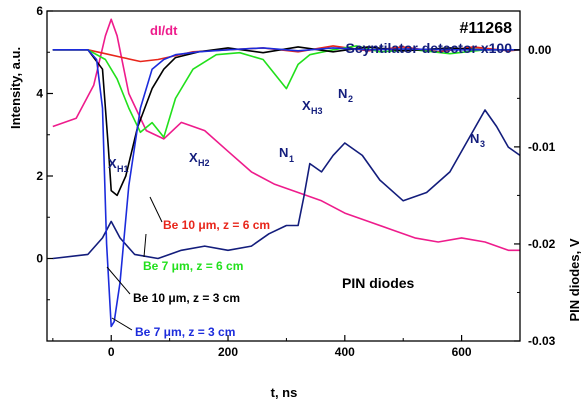 The height and width of the screenshot is (405, 581). I want to click on annotation-xh3: X H3, so click(312, 107).